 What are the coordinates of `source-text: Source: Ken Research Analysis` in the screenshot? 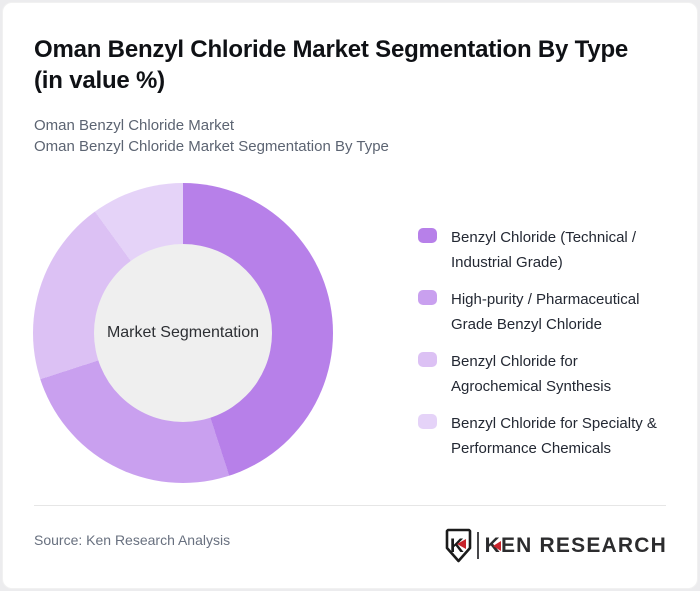 It's located at (132, 540).